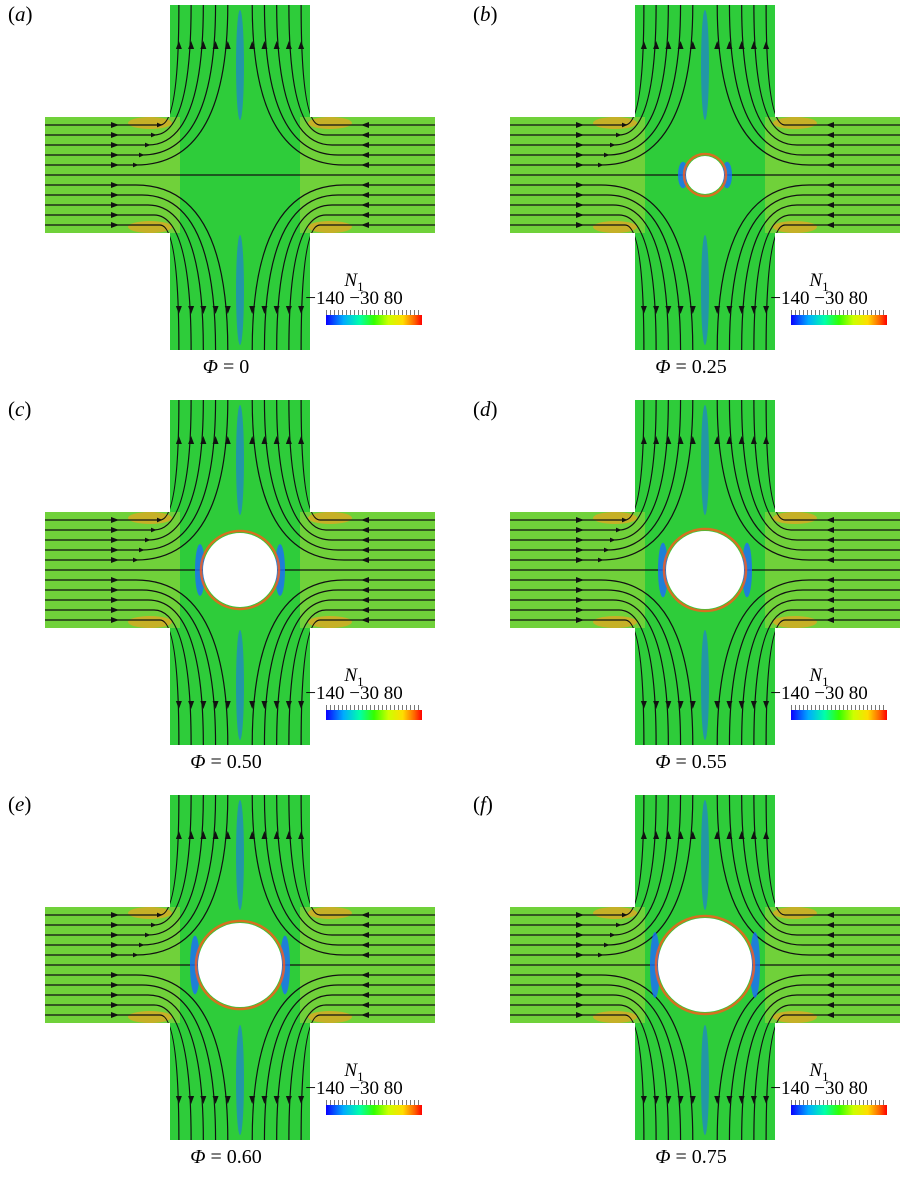 The width and height of the screenshot is (904, 1182). Describe the element at coordinates (240, 177) in the screenshot. I see `channel-fill` at that location.